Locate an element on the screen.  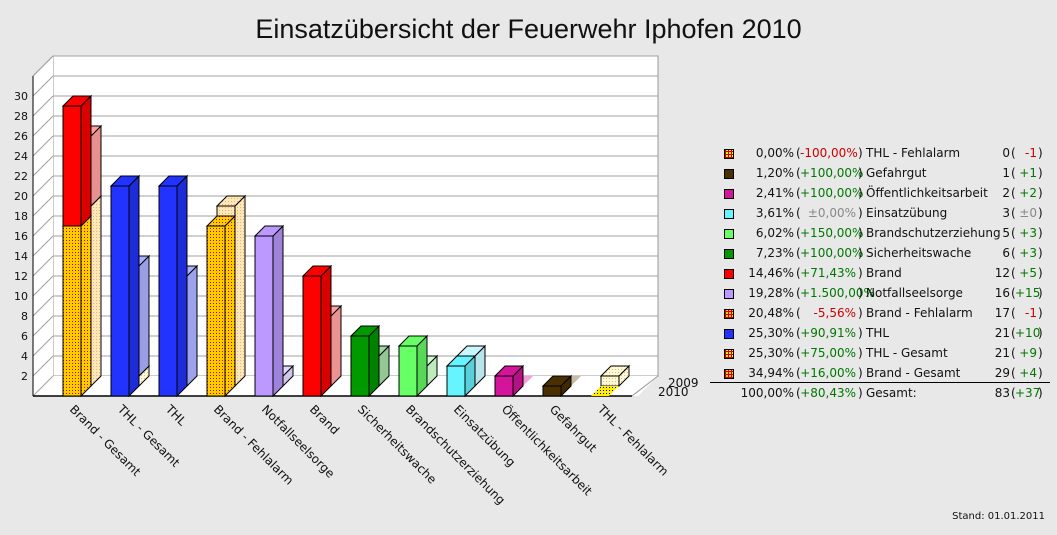
legend-count-change: +4 is located at coordinates (1028, 373).